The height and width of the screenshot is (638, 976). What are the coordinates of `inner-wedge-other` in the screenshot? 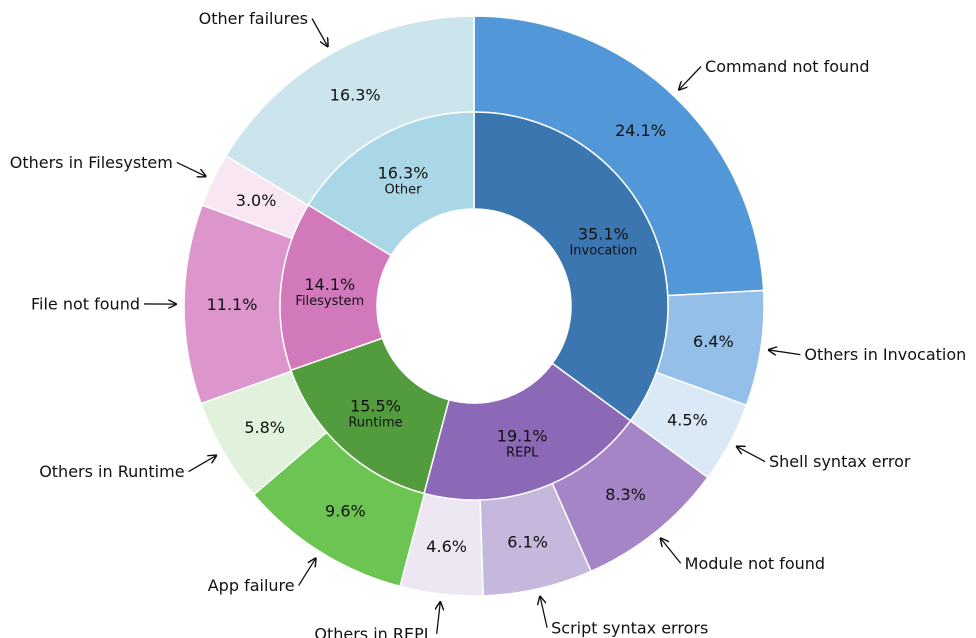 It's located at (391, 184).